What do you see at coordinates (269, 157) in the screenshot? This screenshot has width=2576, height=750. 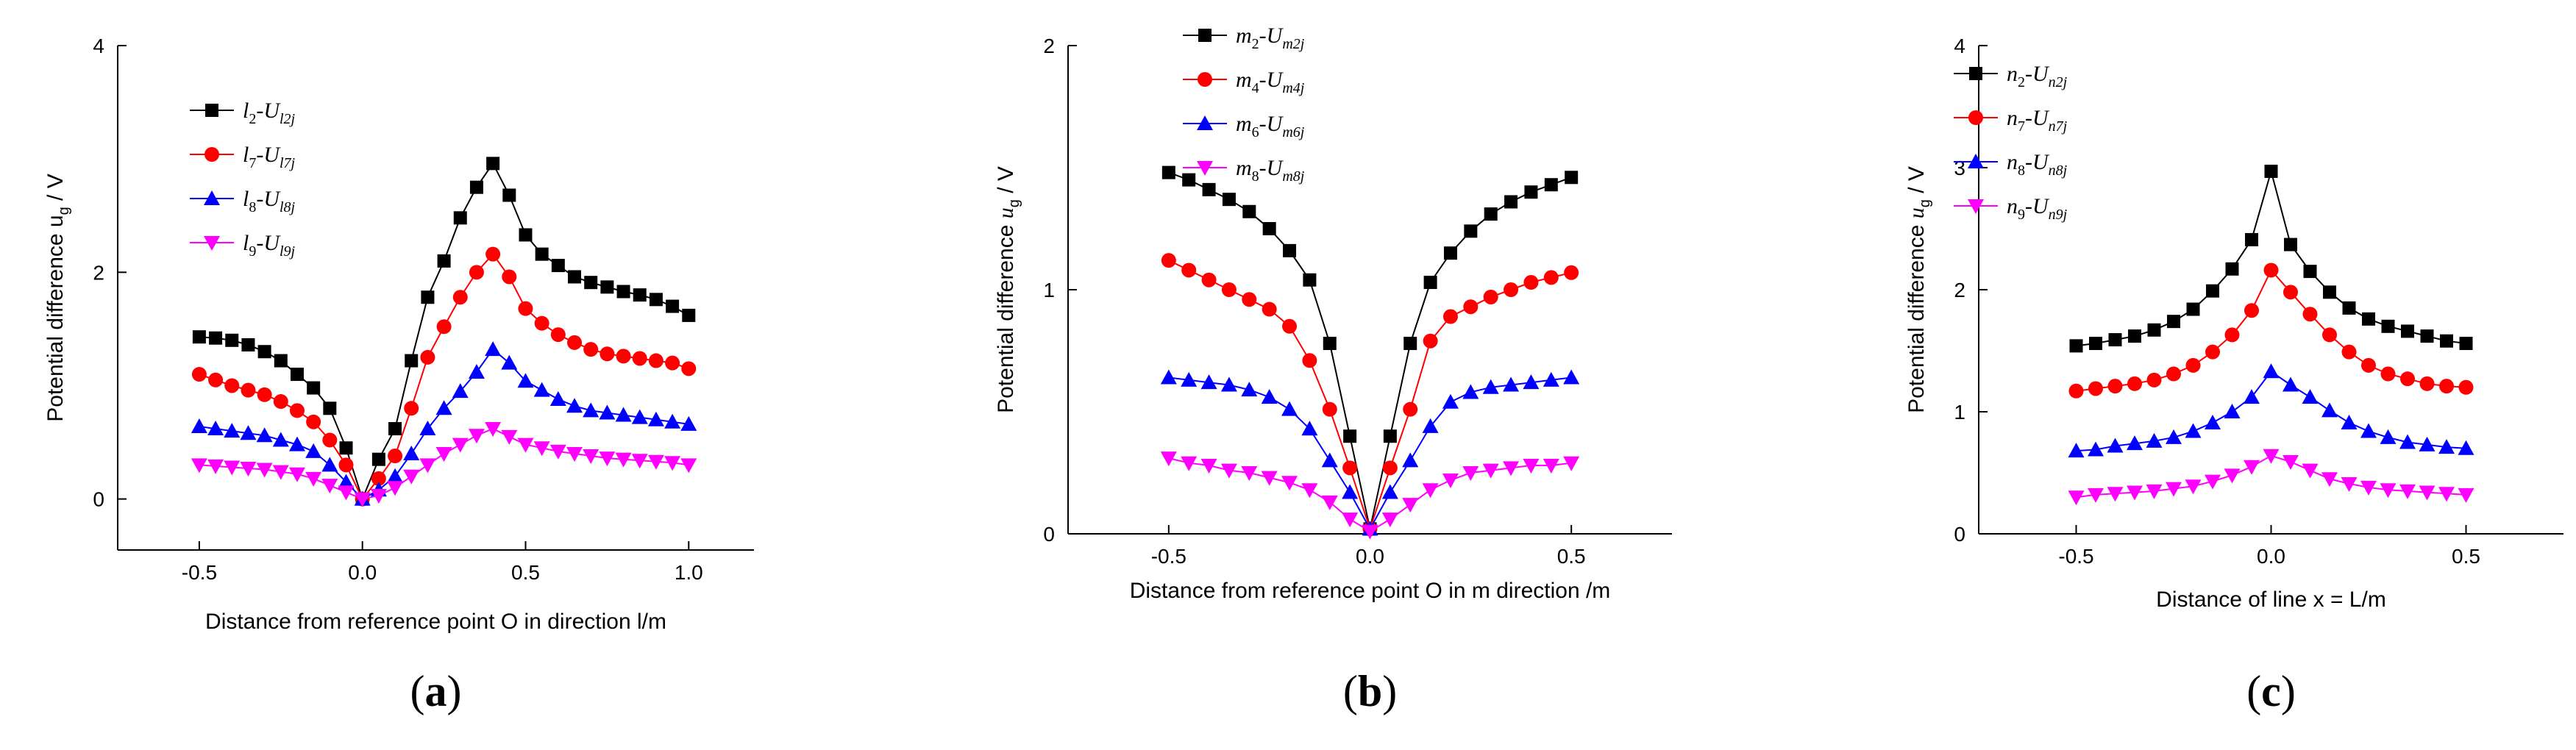 I see `legend-label: l7-Ul7j` at bounding box center [269, 157].